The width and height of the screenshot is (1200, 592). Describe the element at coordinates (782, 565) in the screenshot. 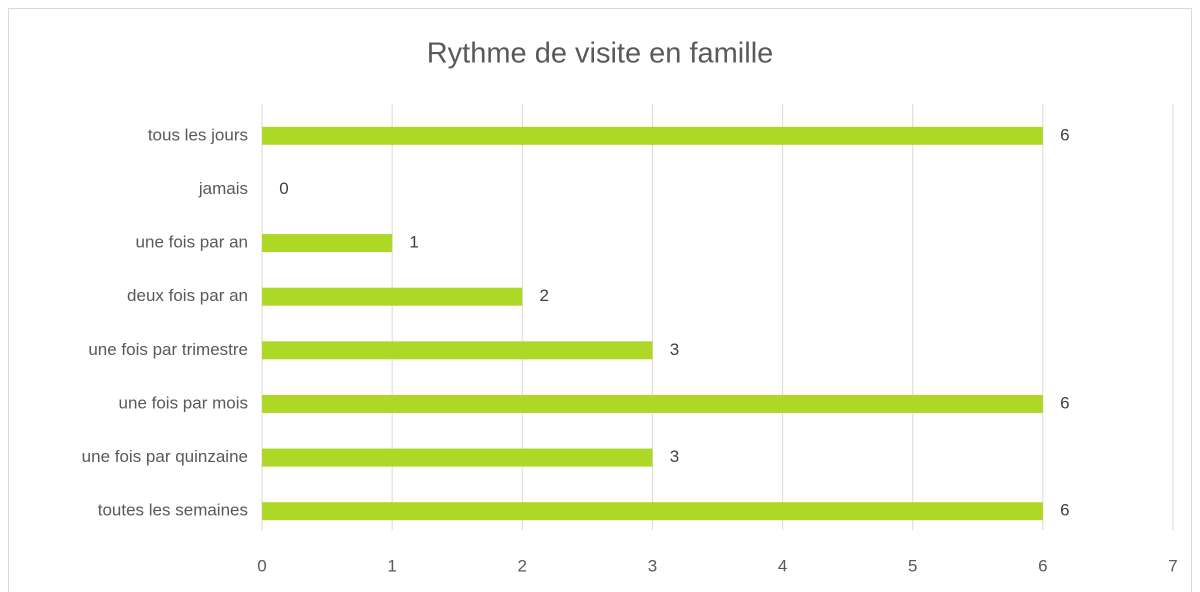

I see `x-tick-label: 4` at that location.